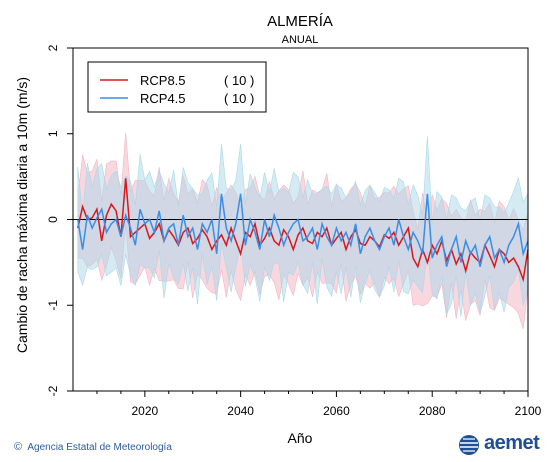 The image size is (550, 462). What do you see at coordinates (432, 411) in the screenshot?
I see `x-tick-label: 2080` at bounding box center [432, 411].